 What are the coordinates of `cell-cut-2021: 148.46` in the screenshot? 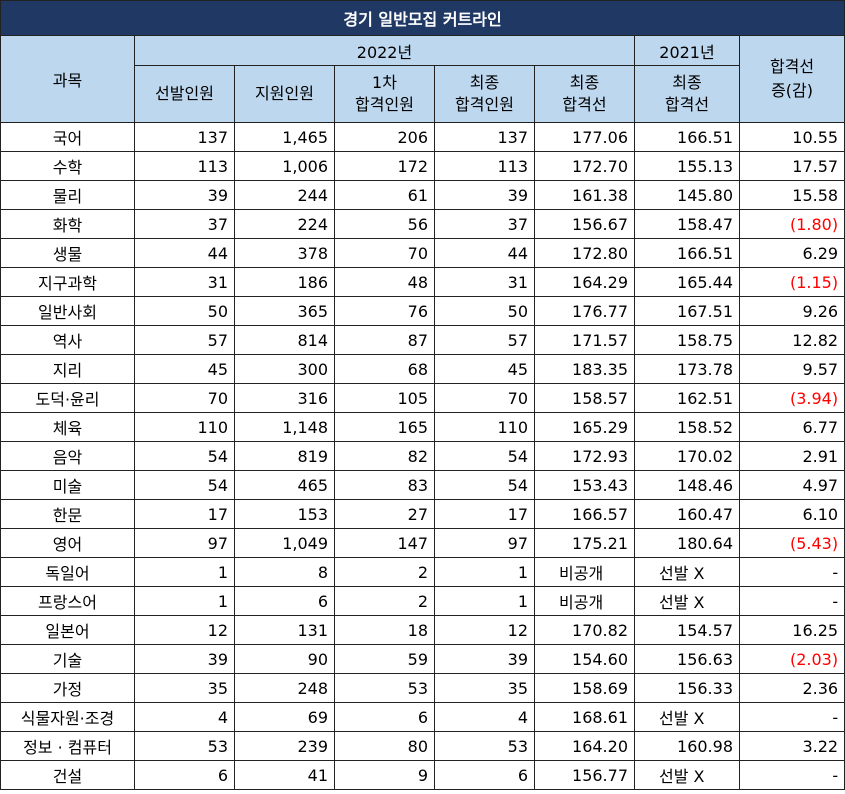 It's located at (687, 485).